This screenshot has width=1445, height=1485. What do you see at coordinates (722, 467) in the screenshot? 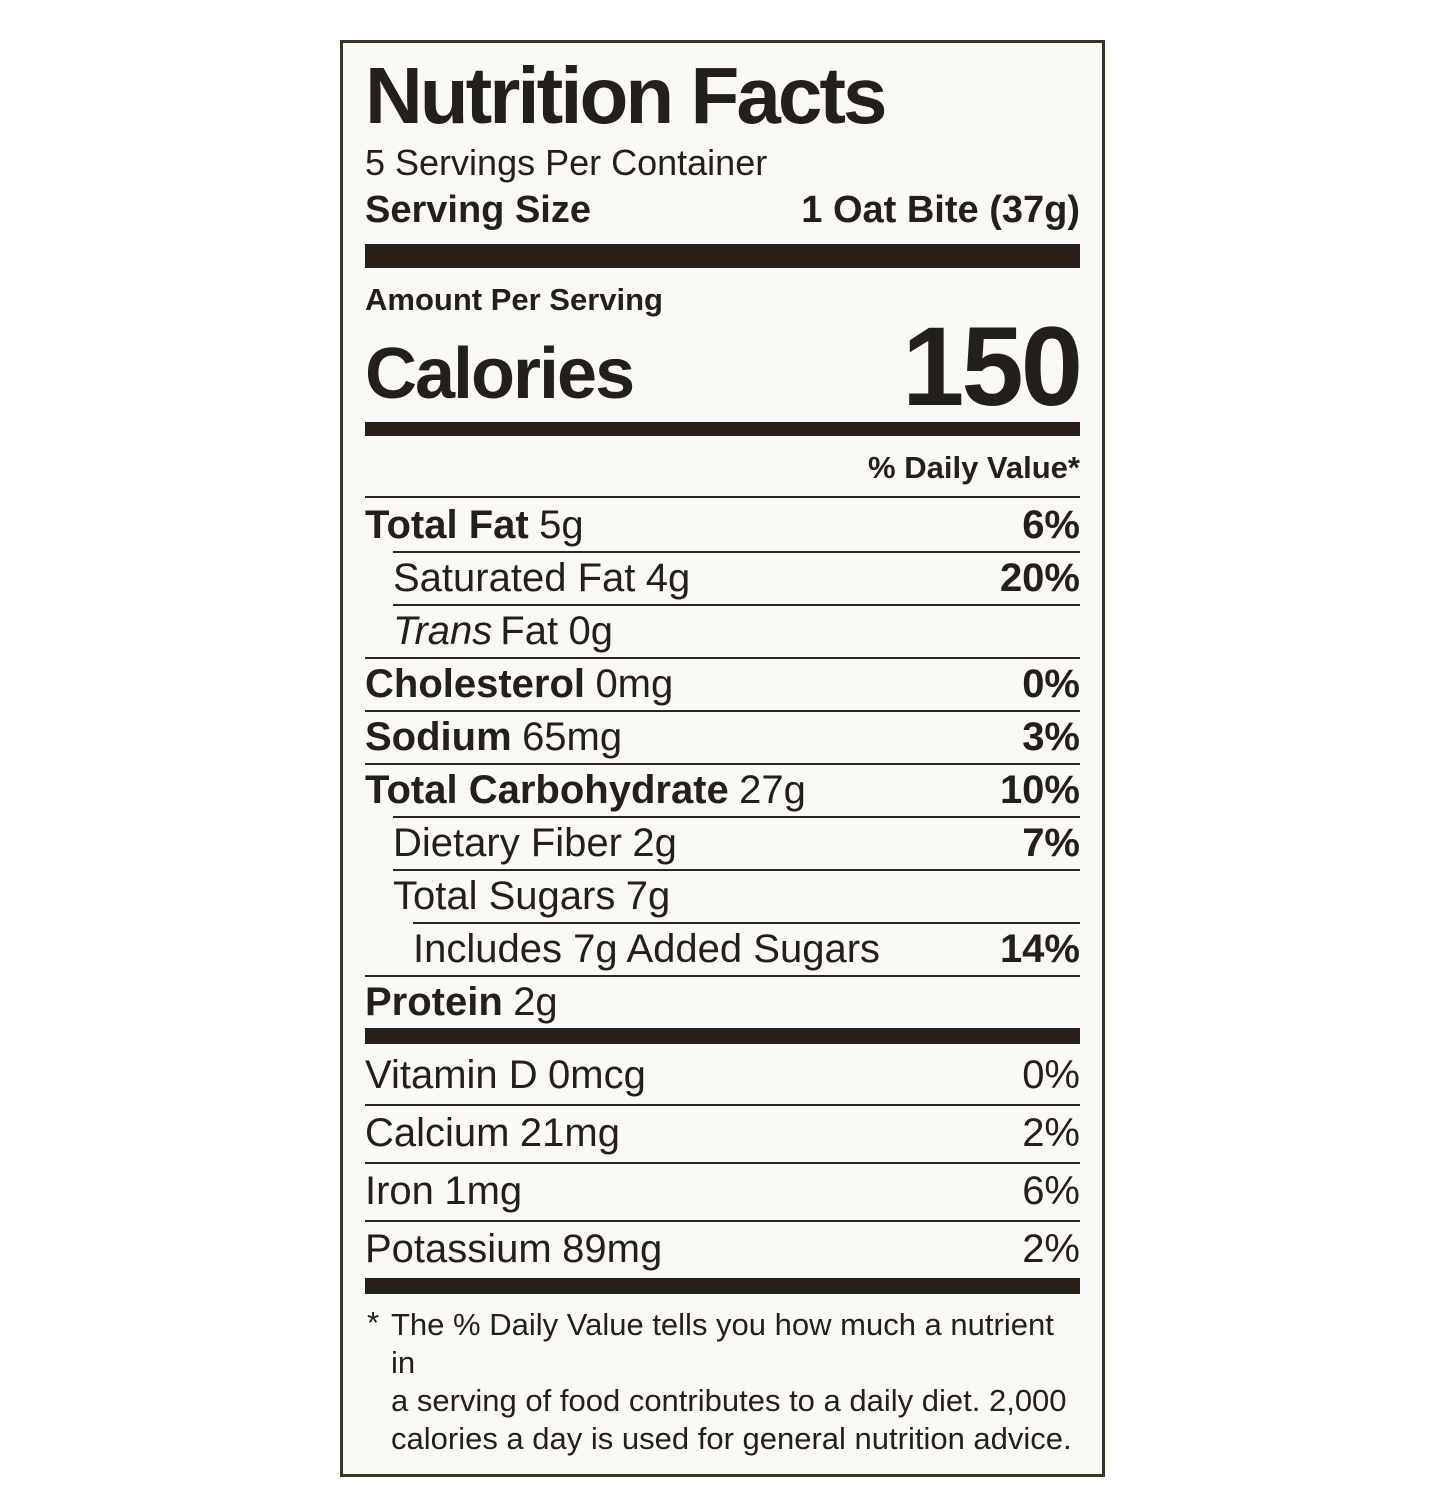
I see `daily-value-header: % Daily Value*` at bounding box center [722, 467].